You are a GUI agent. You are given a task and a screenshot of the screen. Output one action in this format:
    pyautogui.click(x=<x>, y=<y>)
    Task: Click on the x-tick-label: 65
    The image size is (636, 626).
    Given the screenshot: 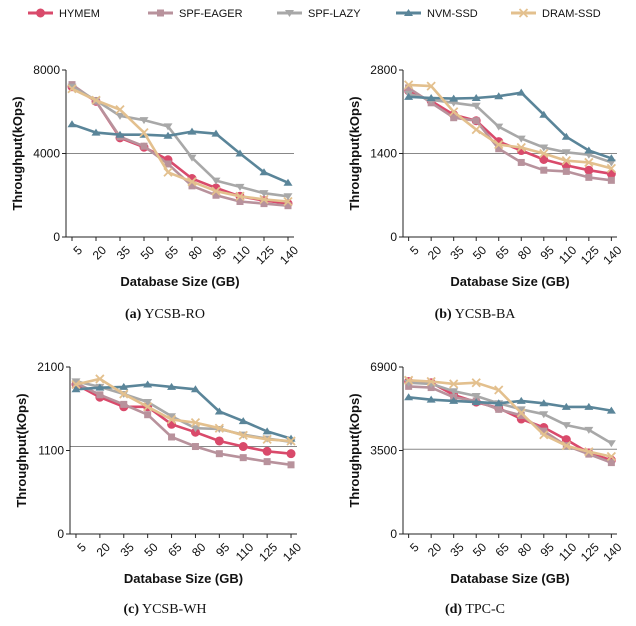 What is the action you would take?
    pyautogui.click(x=172, y=253)
    